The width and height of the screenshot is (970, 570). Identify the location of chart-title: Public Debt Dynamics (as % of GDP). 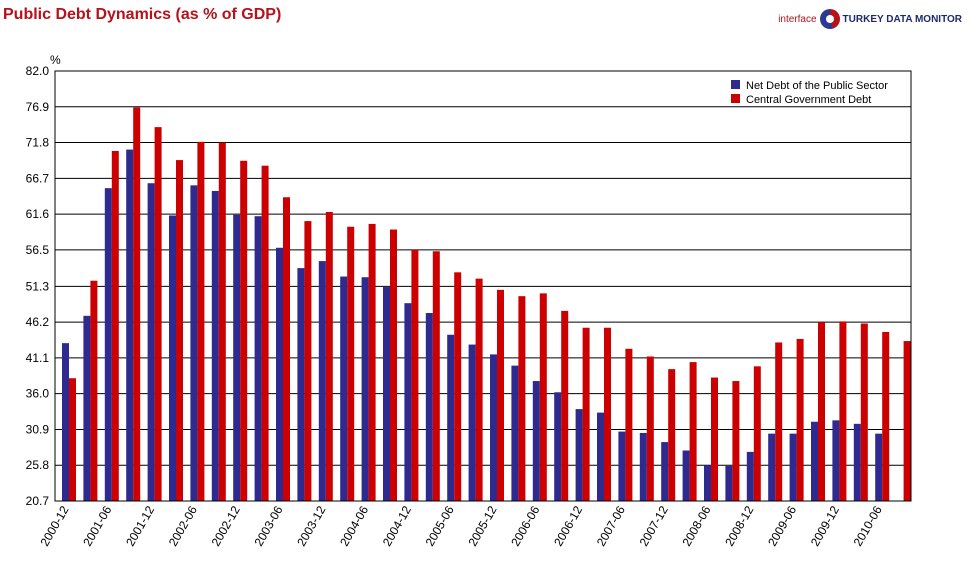
(142, 14).